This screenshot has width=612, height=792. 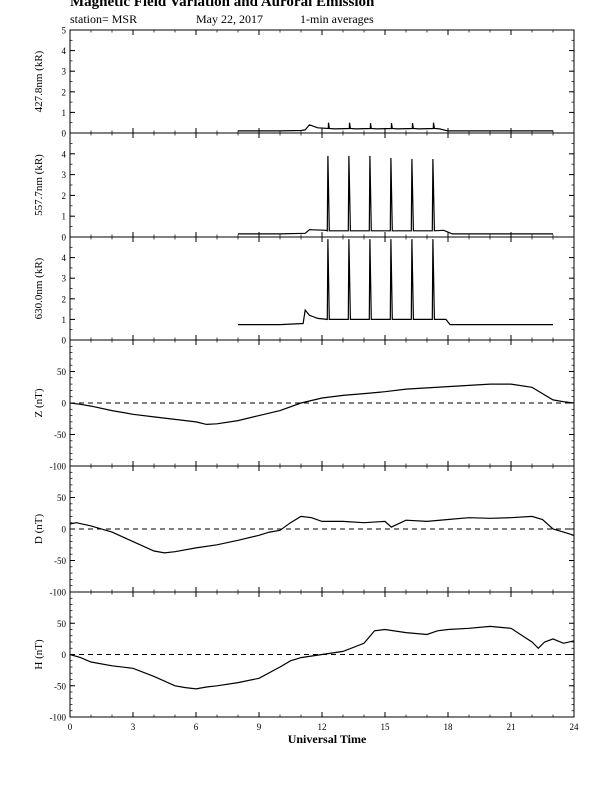 What do you see at coordinates (39, 529) in the screenshot?
I see `y-axis-label: D (nT)` at bounding box center [39, 529].